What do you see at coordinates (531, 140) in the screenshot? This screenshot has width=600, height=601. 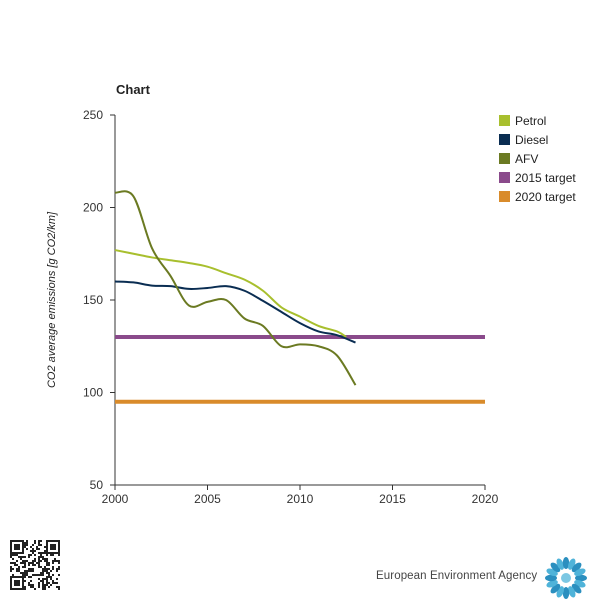 I see `legend-label: Diesel` at bounding box center [531, 140].